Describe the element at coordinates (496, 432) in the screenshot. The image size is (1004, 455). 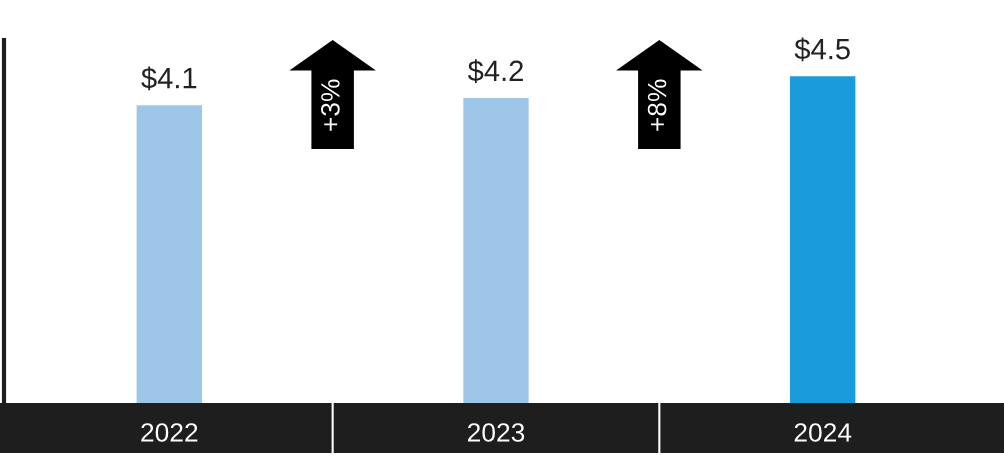
I see `x-tick-label: 2023` at that location.